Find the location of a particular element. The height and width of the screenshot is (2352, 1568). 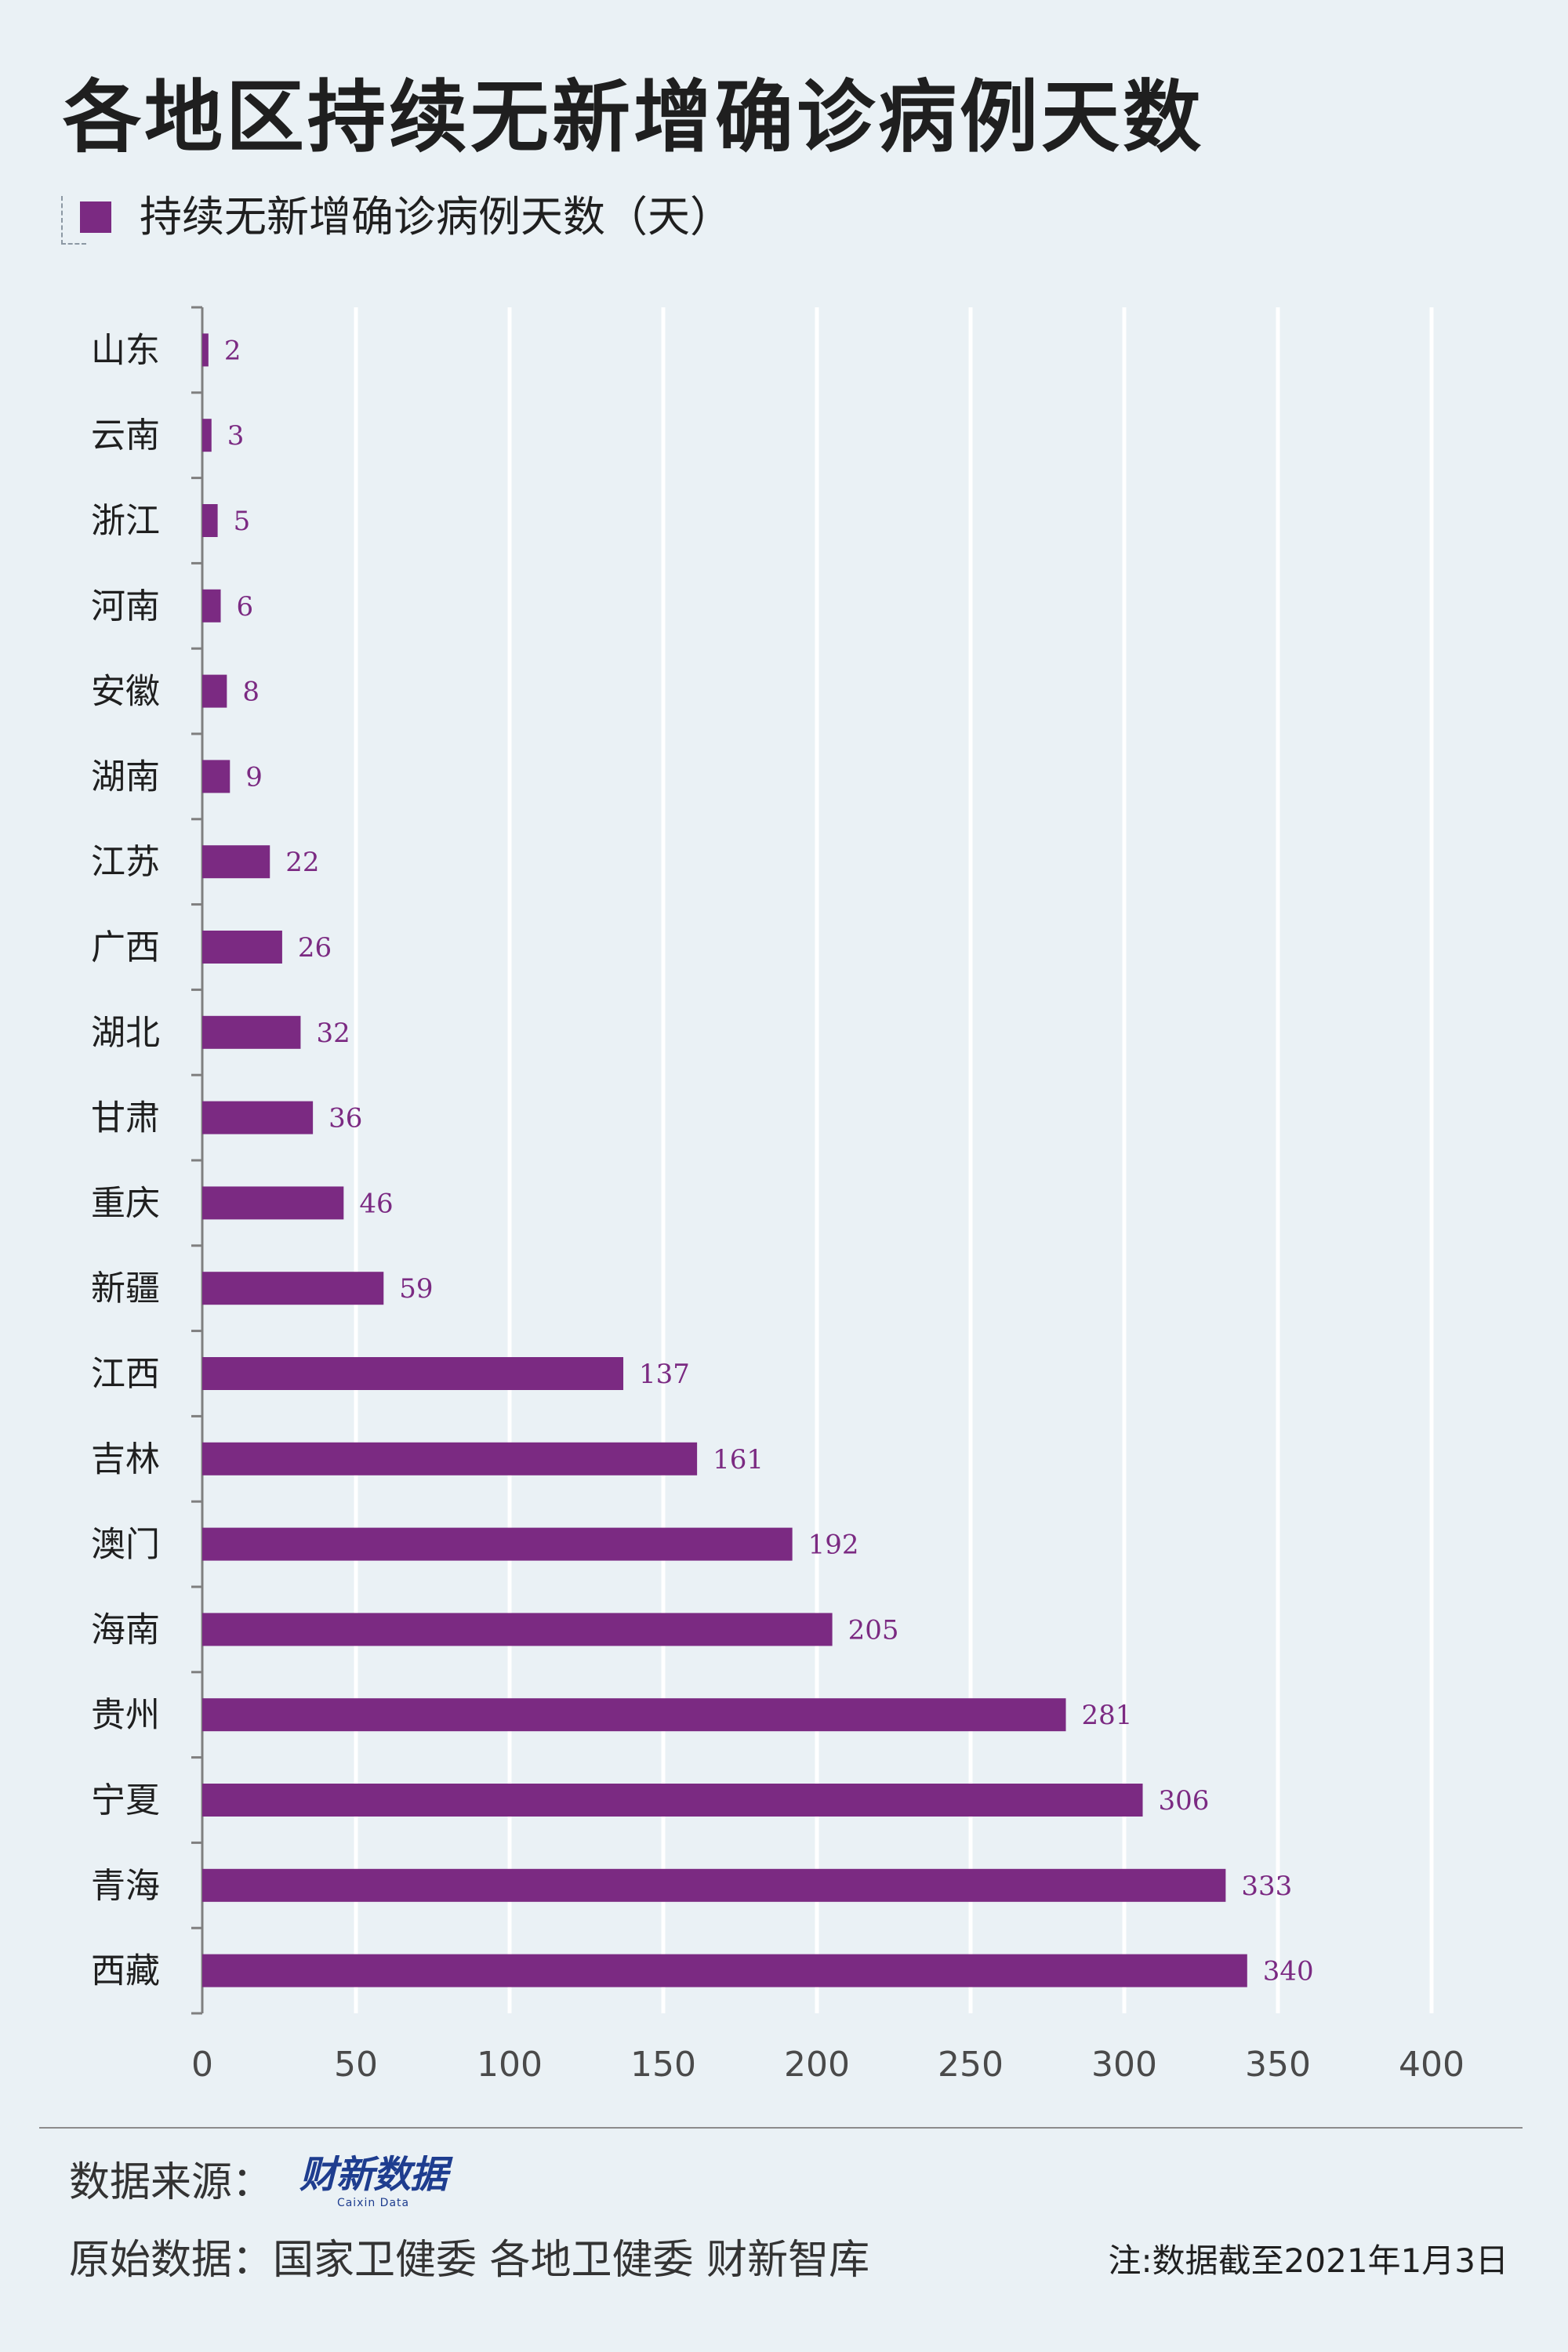

x-tick-label: 250 is located at coordinates (971, 2065).